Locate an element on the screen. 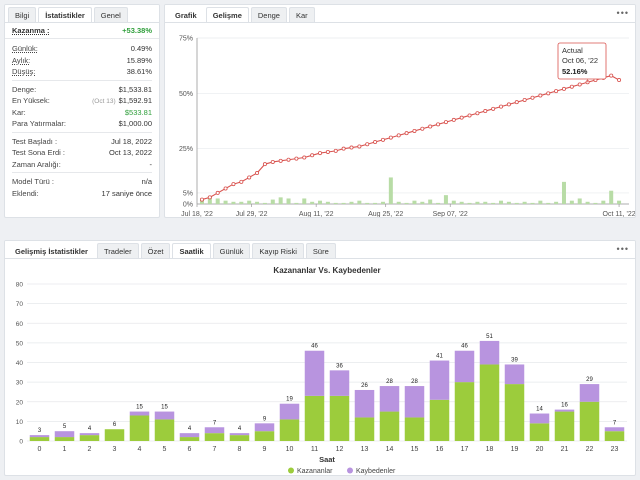 The width and height of the screenshot is (640, 480). tab-profit: Kar is located at coordinates (301, 14).